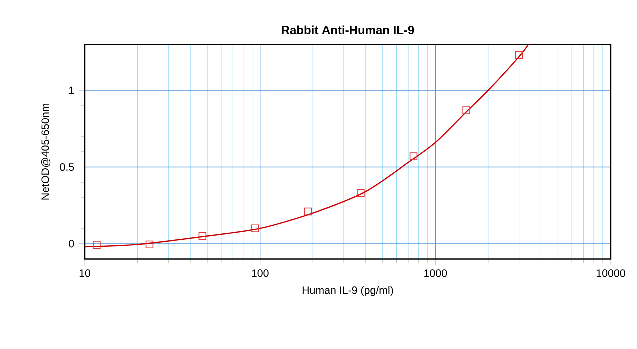 The height and width of the screenshot is (349, 637). What do you see at coordinates (71, 244) in the screenshot?
I see `y-tick-label: 0` at bounding box center [71, 244].